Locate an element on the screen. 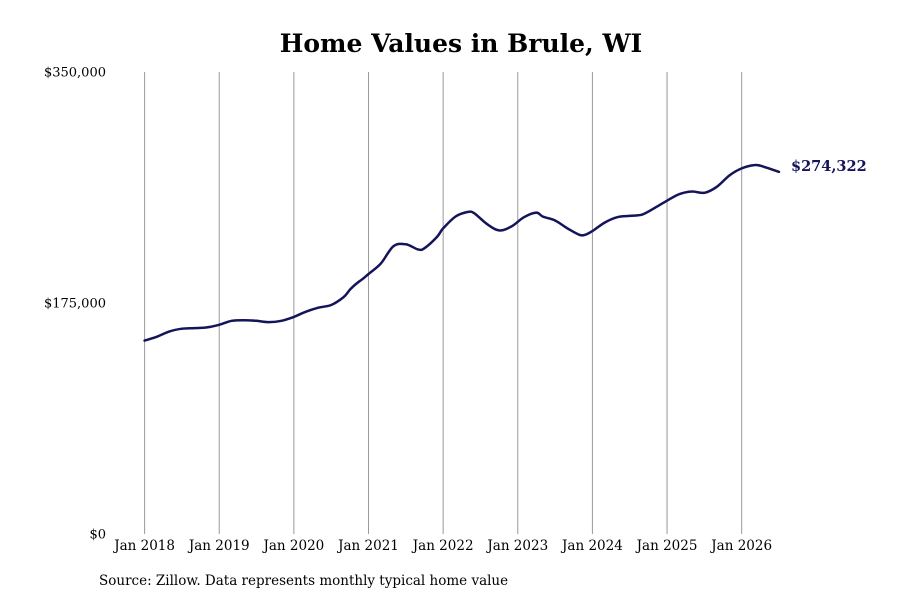 Image resolution: width=900 pixels, height=600 pixels. x-tick-label: Jan 2024 is located at coordinates (591, 546).